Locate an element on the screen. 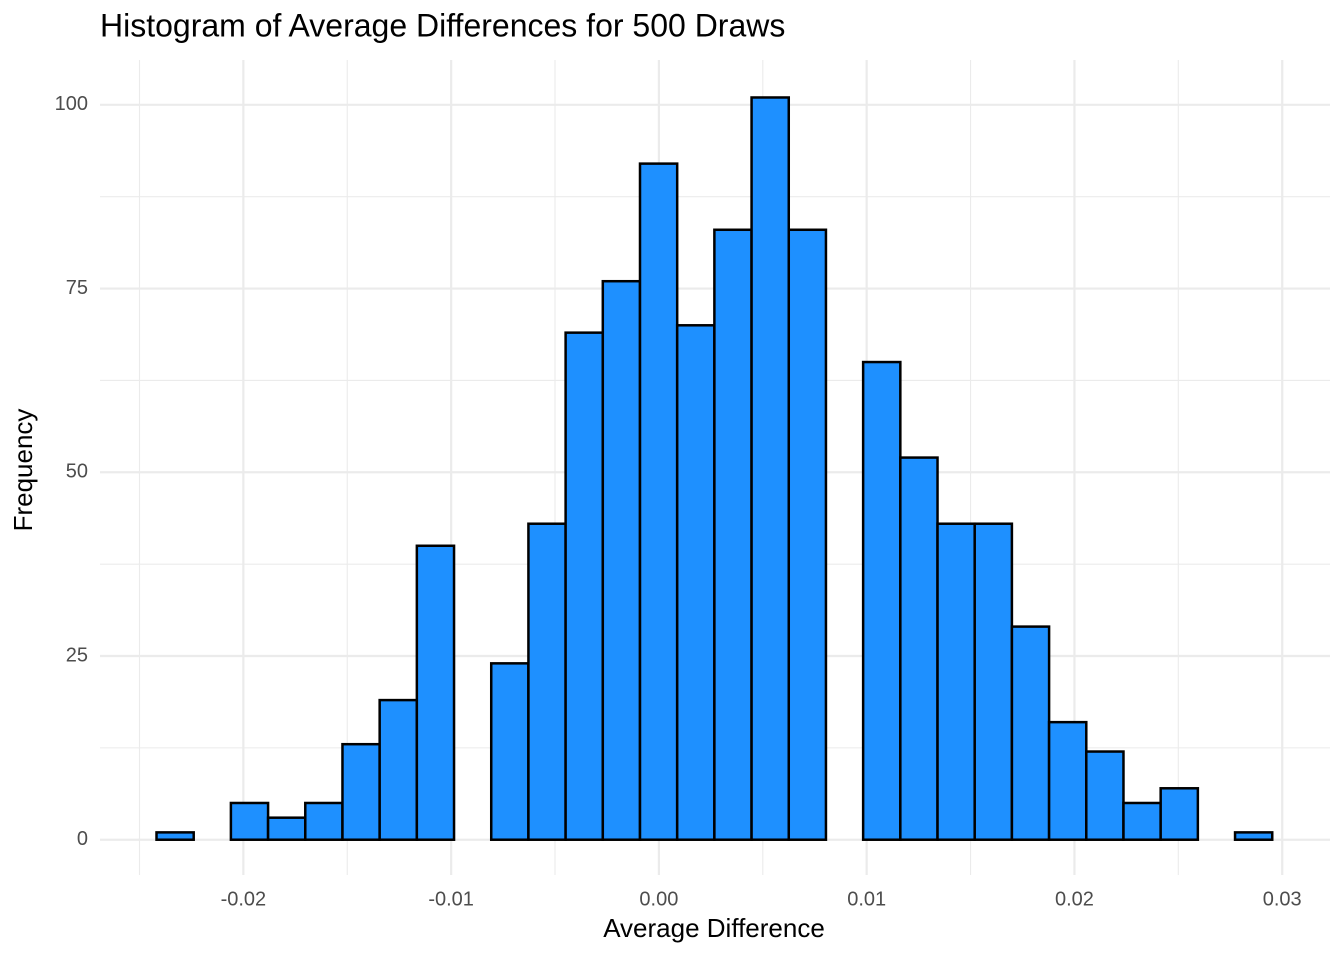  y-tick-label: 100 is located at coordinates (71, 104).